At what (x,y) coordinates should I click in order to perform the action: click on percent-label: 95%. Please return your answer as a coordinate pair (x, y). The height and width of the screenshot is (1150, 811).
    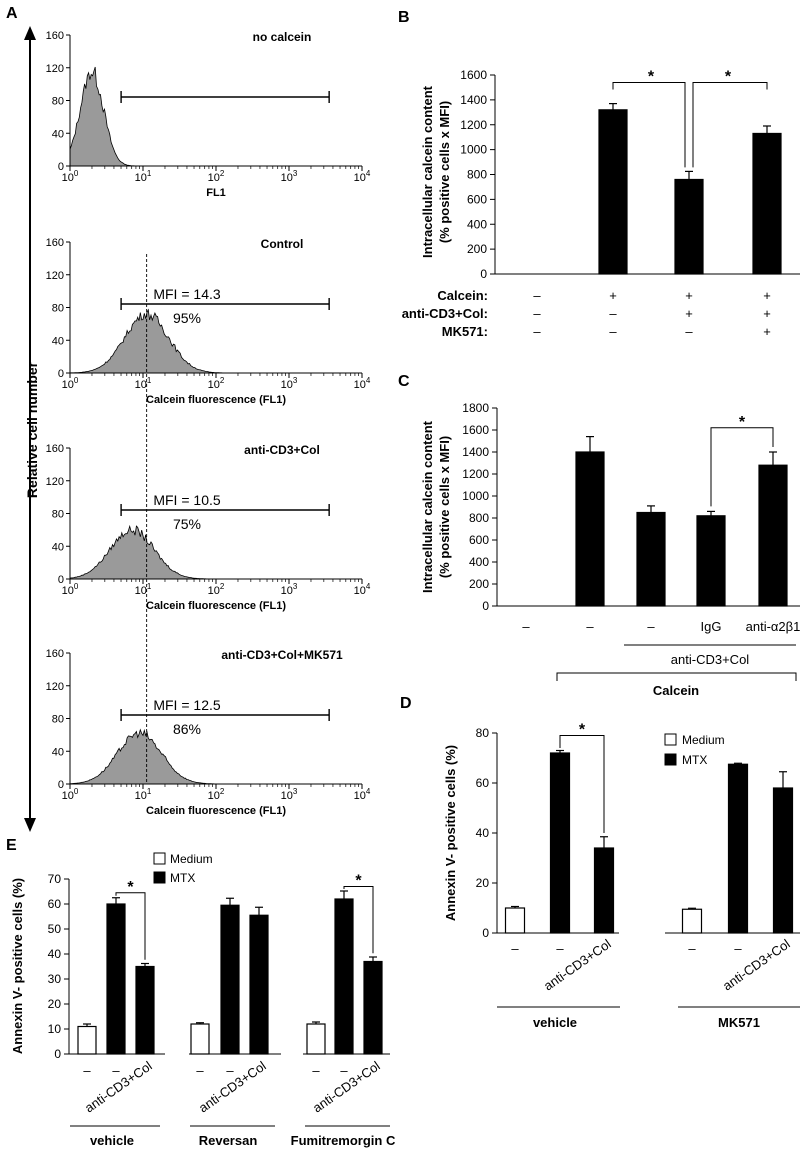
    Looking at the image, I should click on (187, 318).